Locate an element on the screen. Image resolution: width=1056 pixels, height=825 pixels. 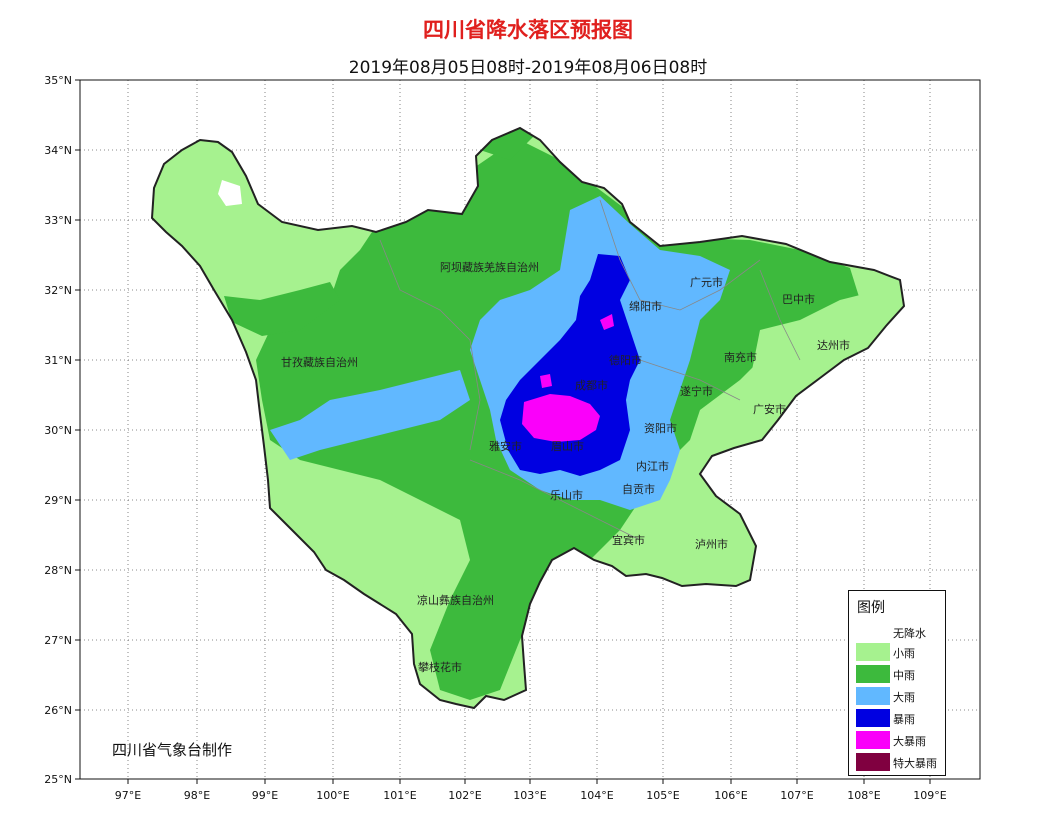
legend-label: 中雨 is located at coordinates (904, 675).